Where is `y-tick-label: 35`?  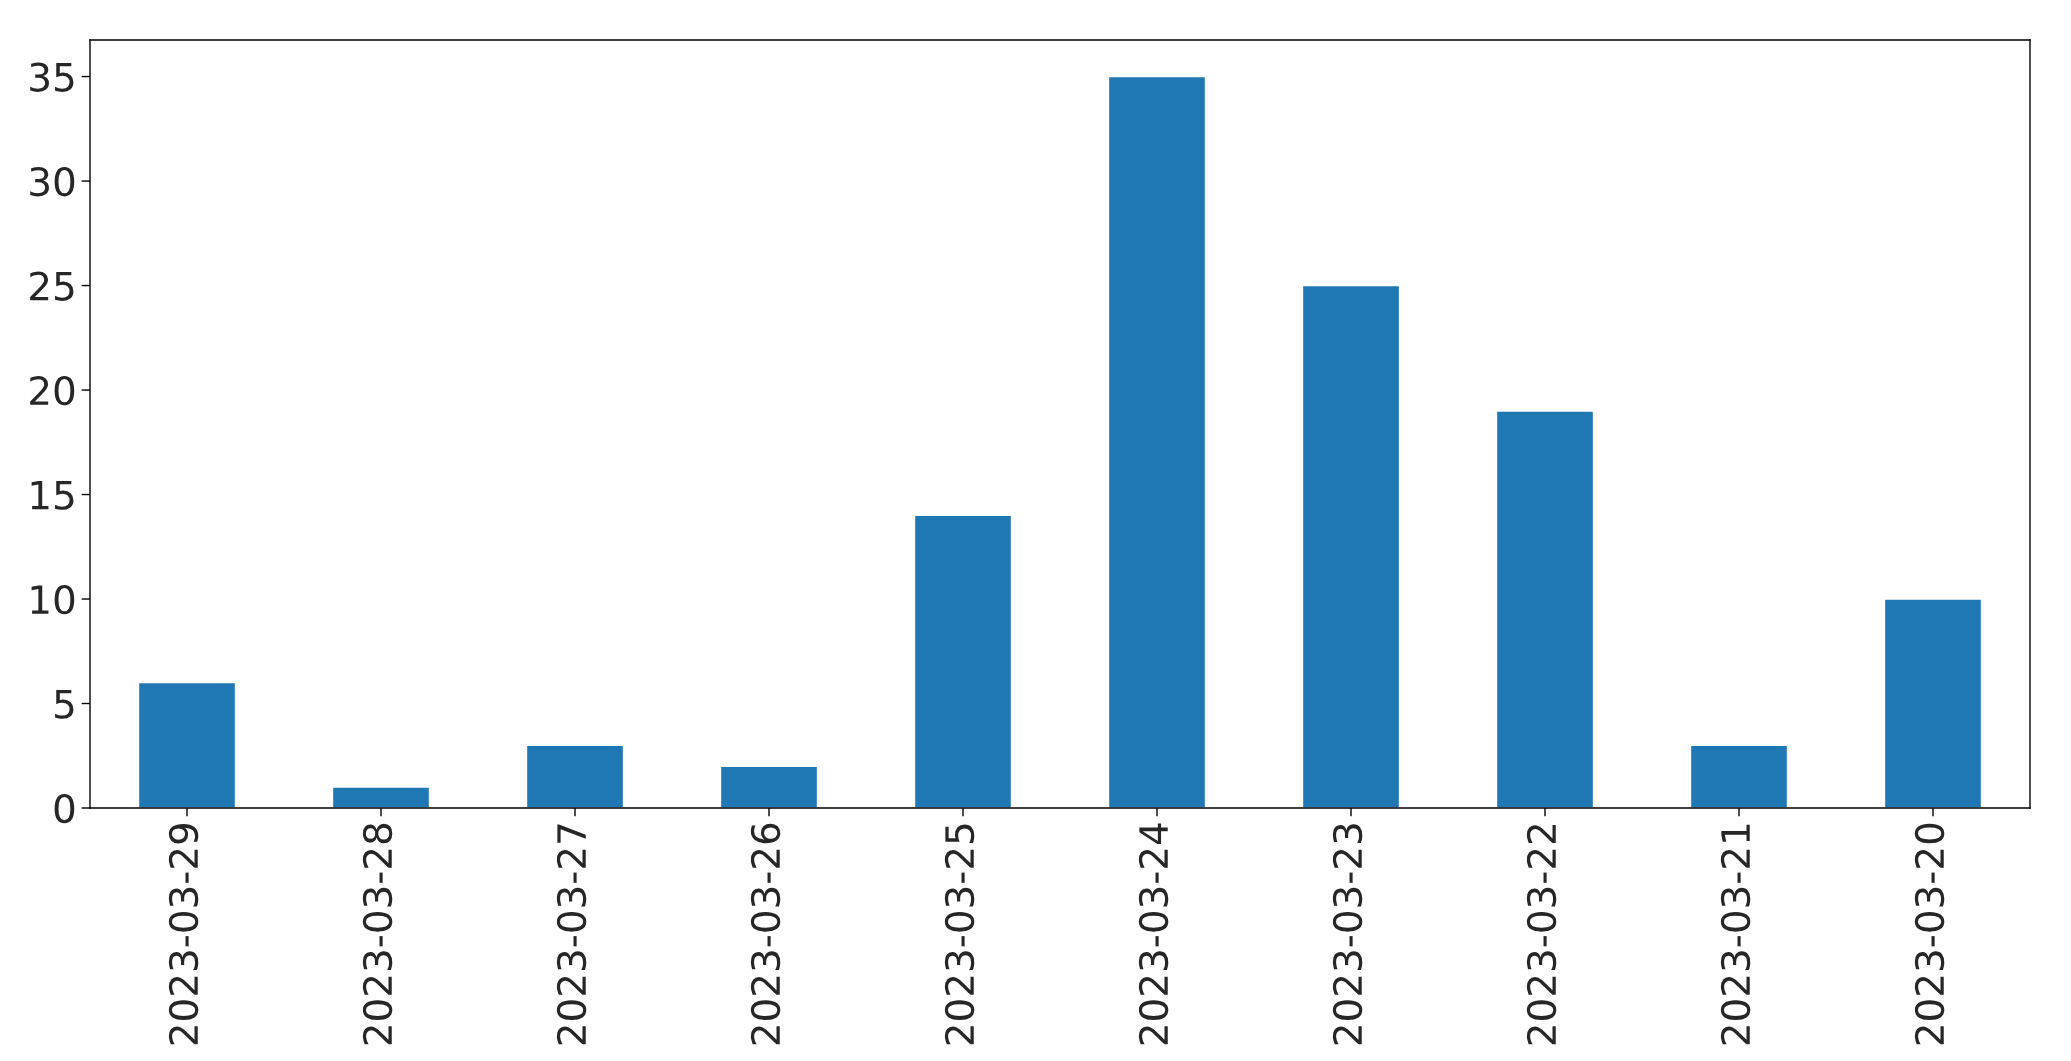
y-tick-label: 35 is located at coordinates (52, 77).